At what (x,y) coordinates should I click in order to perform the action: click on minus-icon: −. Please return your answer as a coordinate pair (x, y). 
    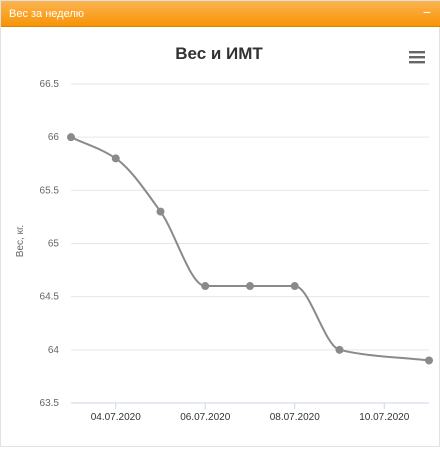
    Looking at the image, I should click on (427, 12).